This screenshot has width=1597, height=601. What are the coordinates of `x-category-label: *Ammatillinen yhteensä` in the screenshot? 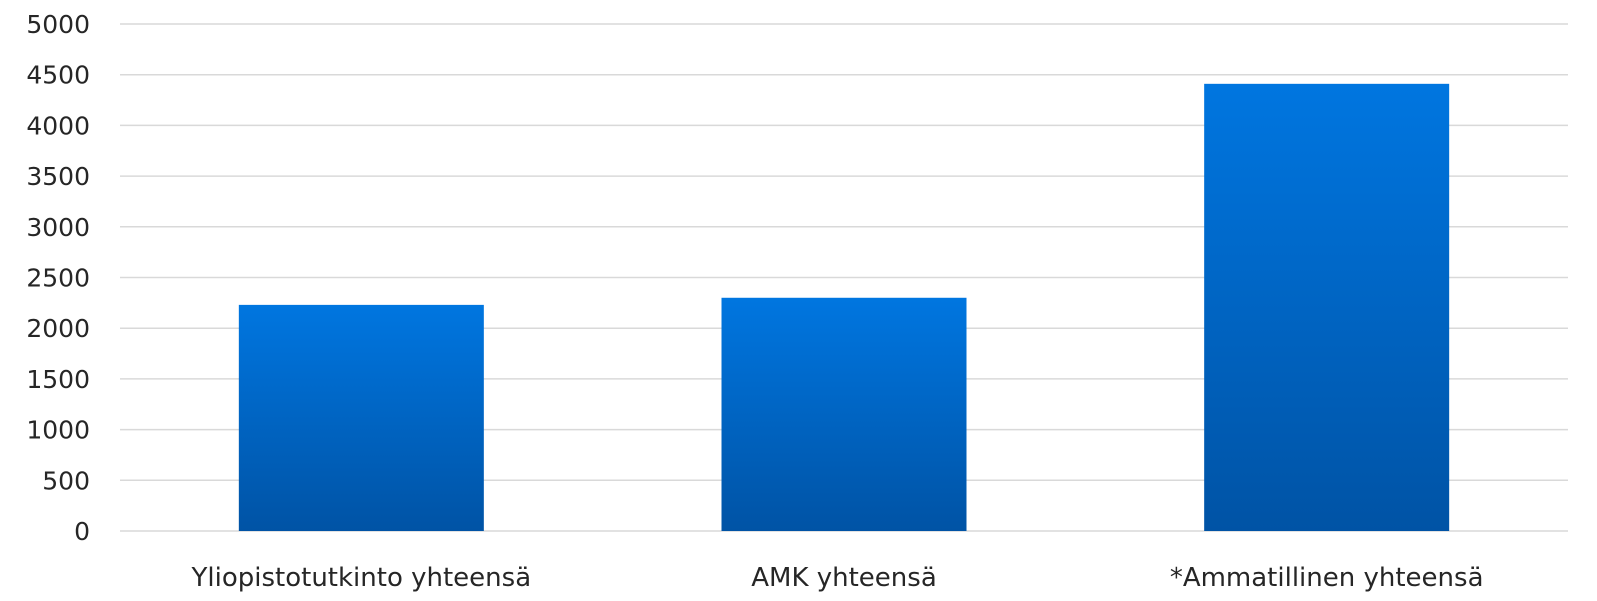 It's located at (1327, 578).